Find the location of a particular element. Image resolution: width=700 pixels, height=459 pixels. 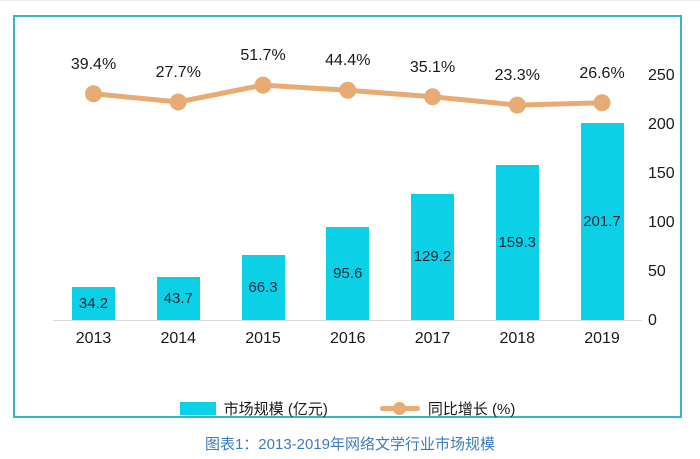

bar-value-label: 66.3 is located at coordinates (263, 288).